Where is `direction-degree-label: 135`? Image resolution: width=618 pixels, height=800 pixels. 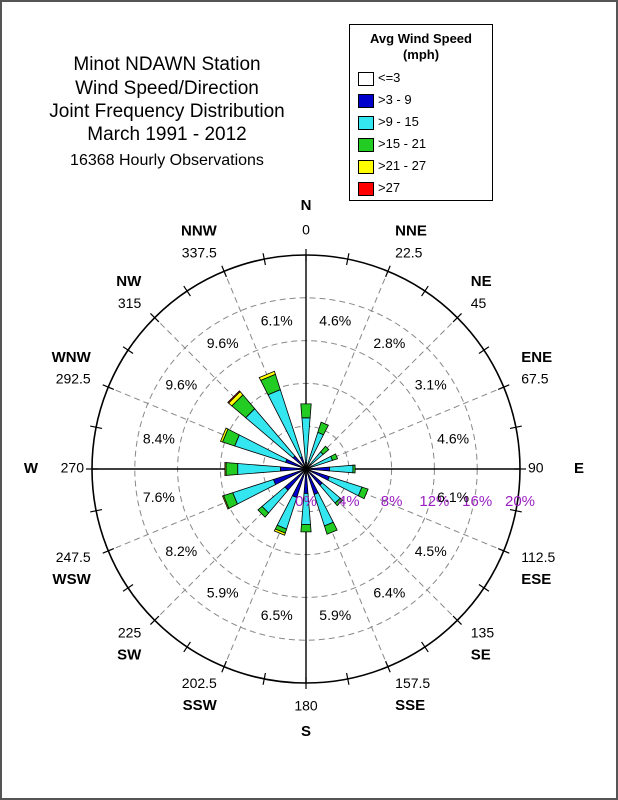 direction-degree-label: 135 is located at coordinates (483, 632).